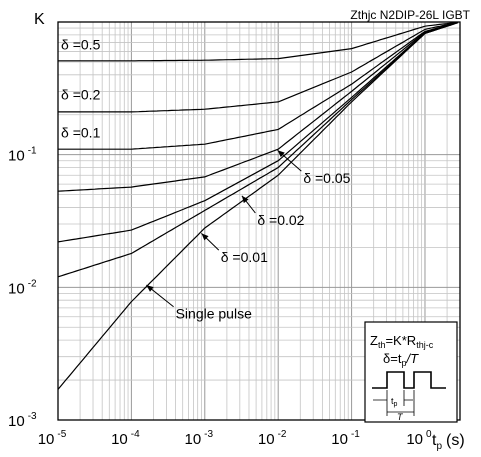  I want to click on x-axis-label-main: t, so click(434, 440).